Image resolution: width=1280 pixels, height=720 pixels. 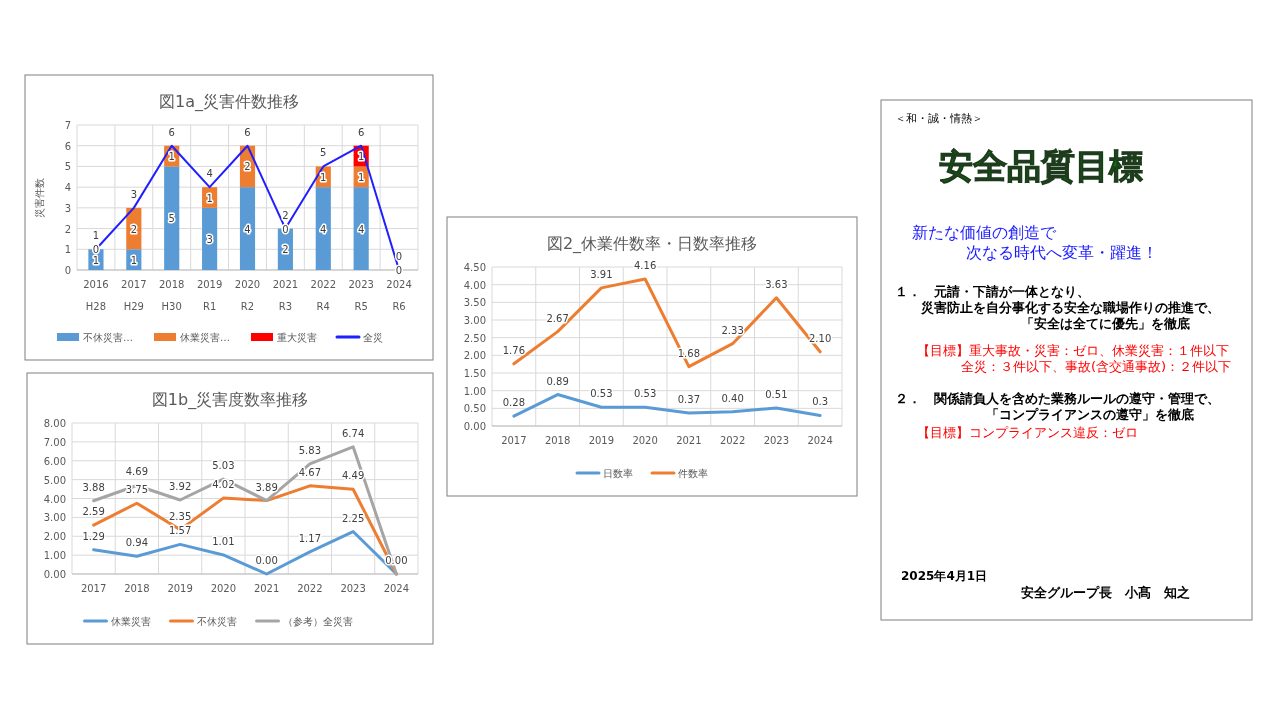 What do you see at coordinates (223, 485) in the screenshot?
I see `data-label: 4.02` at bounding box center [223, 485].